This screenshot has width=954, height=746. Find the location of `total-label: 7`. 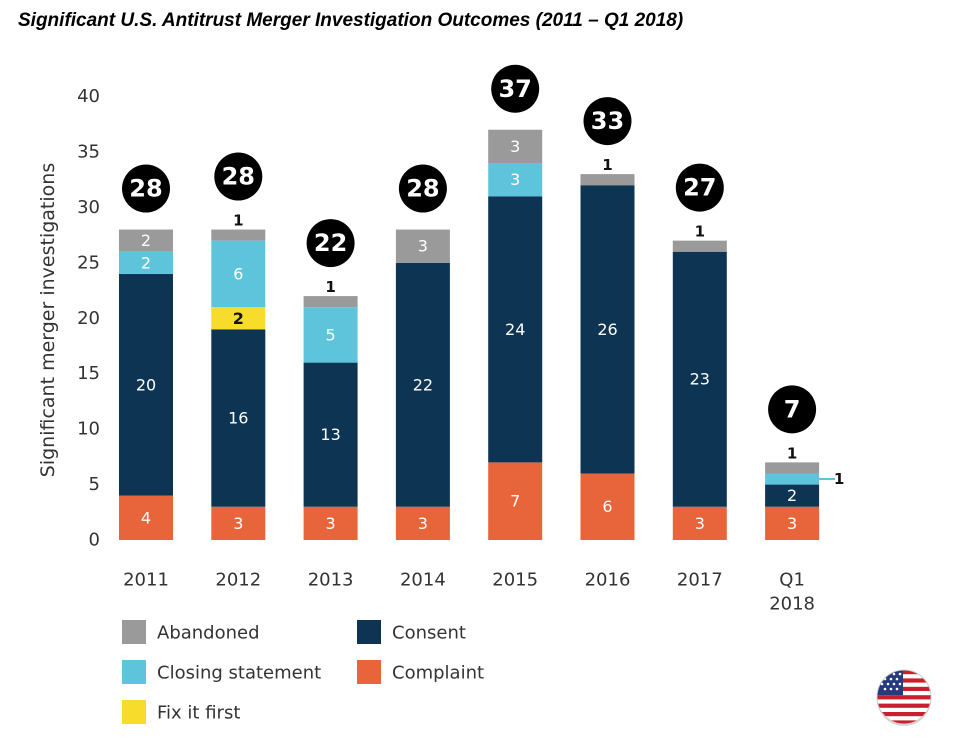

total-label: 7 is located at coordinates (792, 409).